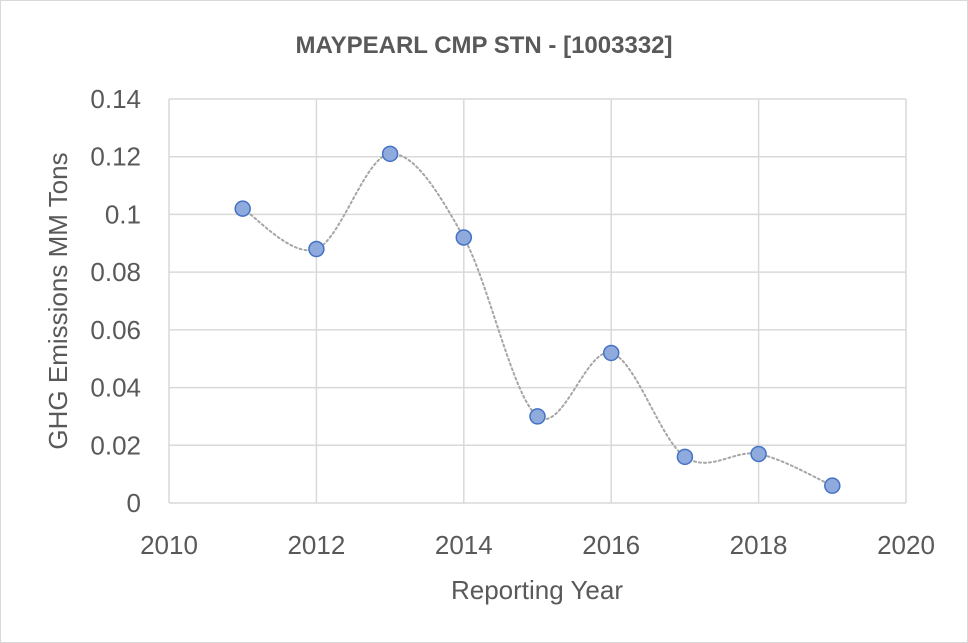  What do you see at coordinates (483, 45) in the screenshot?
I see `chart-title: MAYPEARL CMP STN - [1003332]` at bounding box center [483, 45].